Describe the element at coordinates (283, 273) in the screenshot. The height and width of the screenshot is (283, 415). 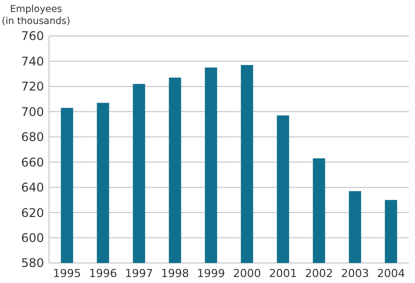
I see `x-tick-label: 2001` at that location.